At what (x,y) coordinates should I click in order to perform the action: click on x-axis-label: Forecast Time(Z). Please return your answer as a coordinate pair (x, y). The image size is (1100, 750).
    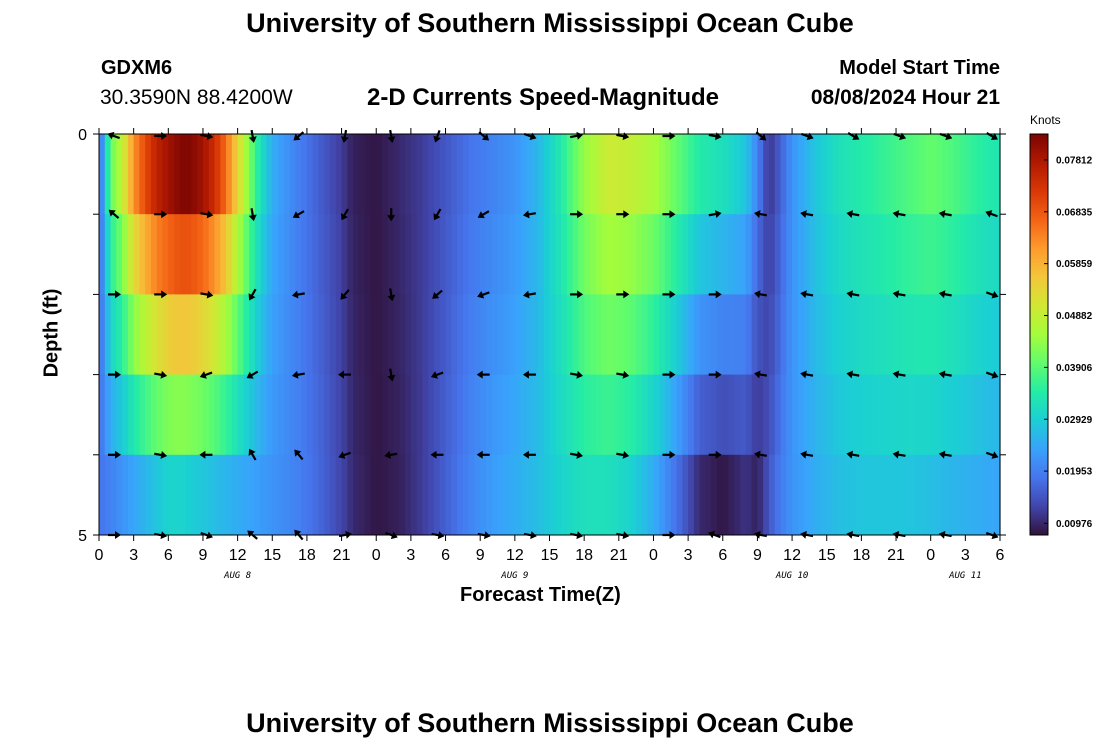
    Looking at the image, I should click on (540, 595).